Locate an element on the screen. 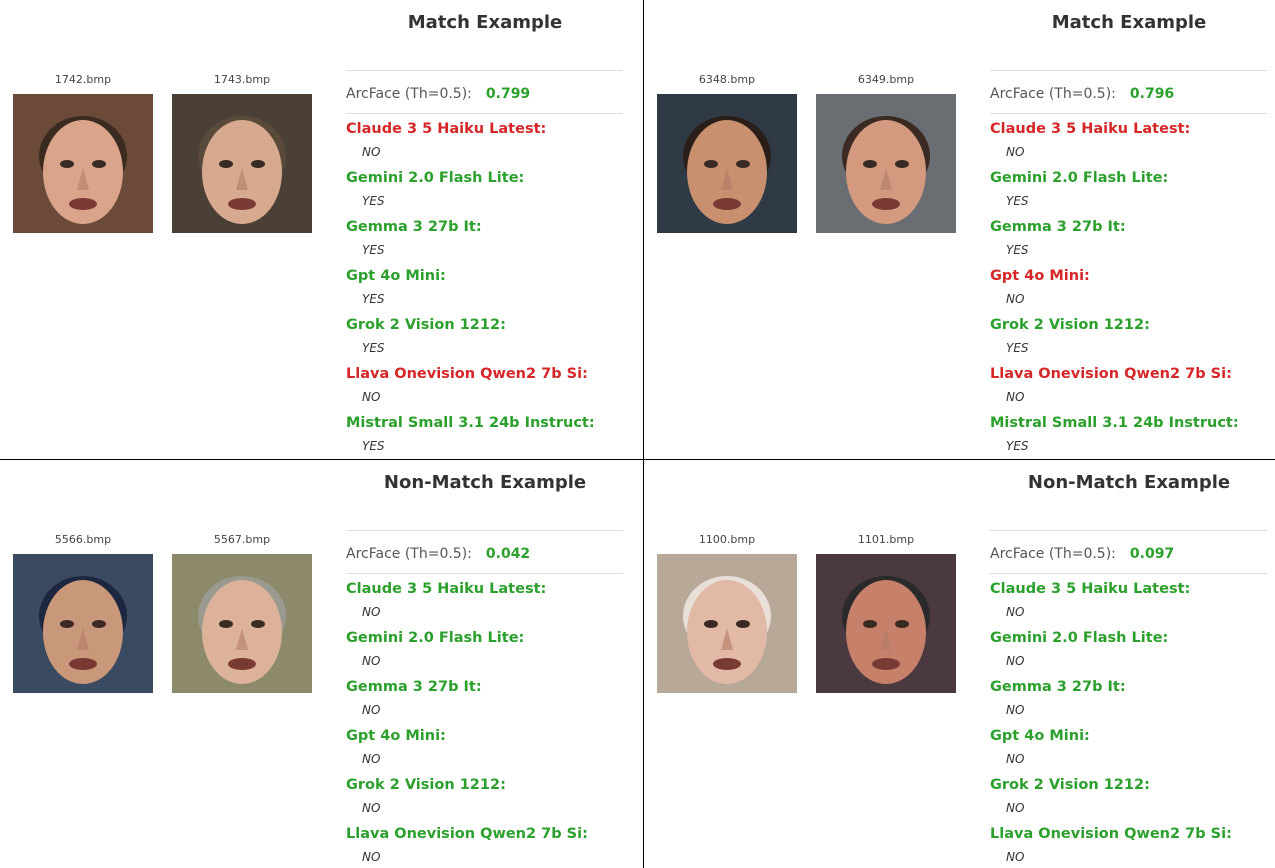  vertical-divider is located at coordinates (643, 434).